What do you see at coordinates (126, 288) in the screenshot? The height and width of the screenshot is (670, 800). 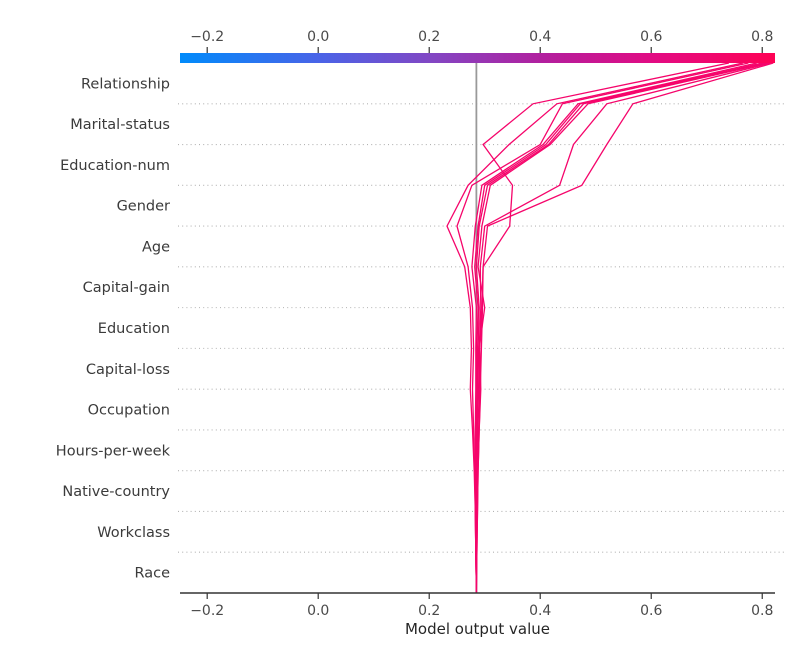 I see `feature-label-capital-gain: Capital-gain` at bounding box center [126, 288].